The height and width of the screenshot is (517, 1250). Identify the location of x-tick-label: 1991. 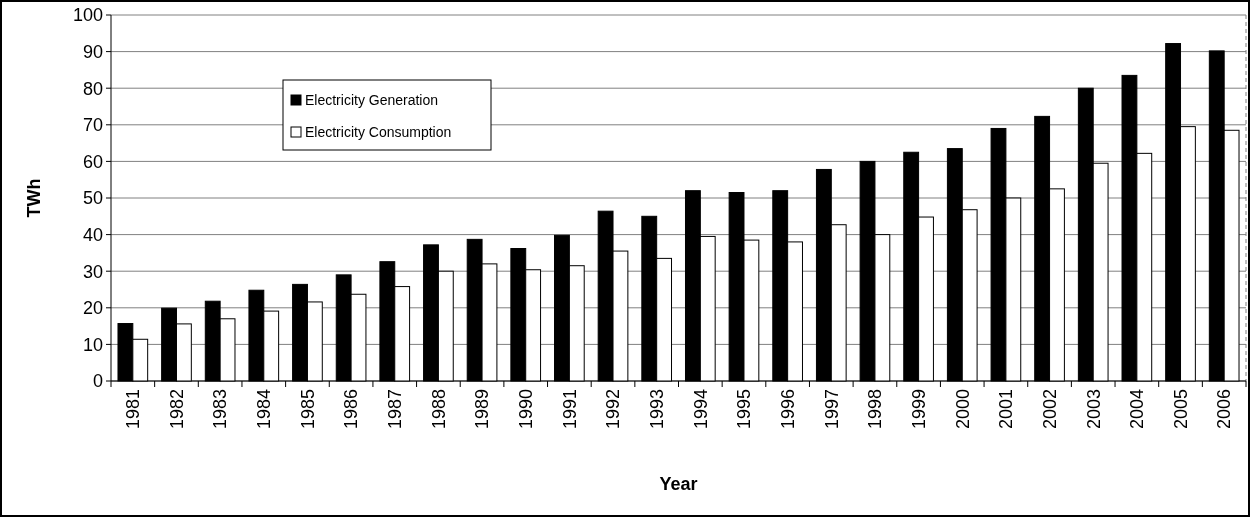
(569, 409).